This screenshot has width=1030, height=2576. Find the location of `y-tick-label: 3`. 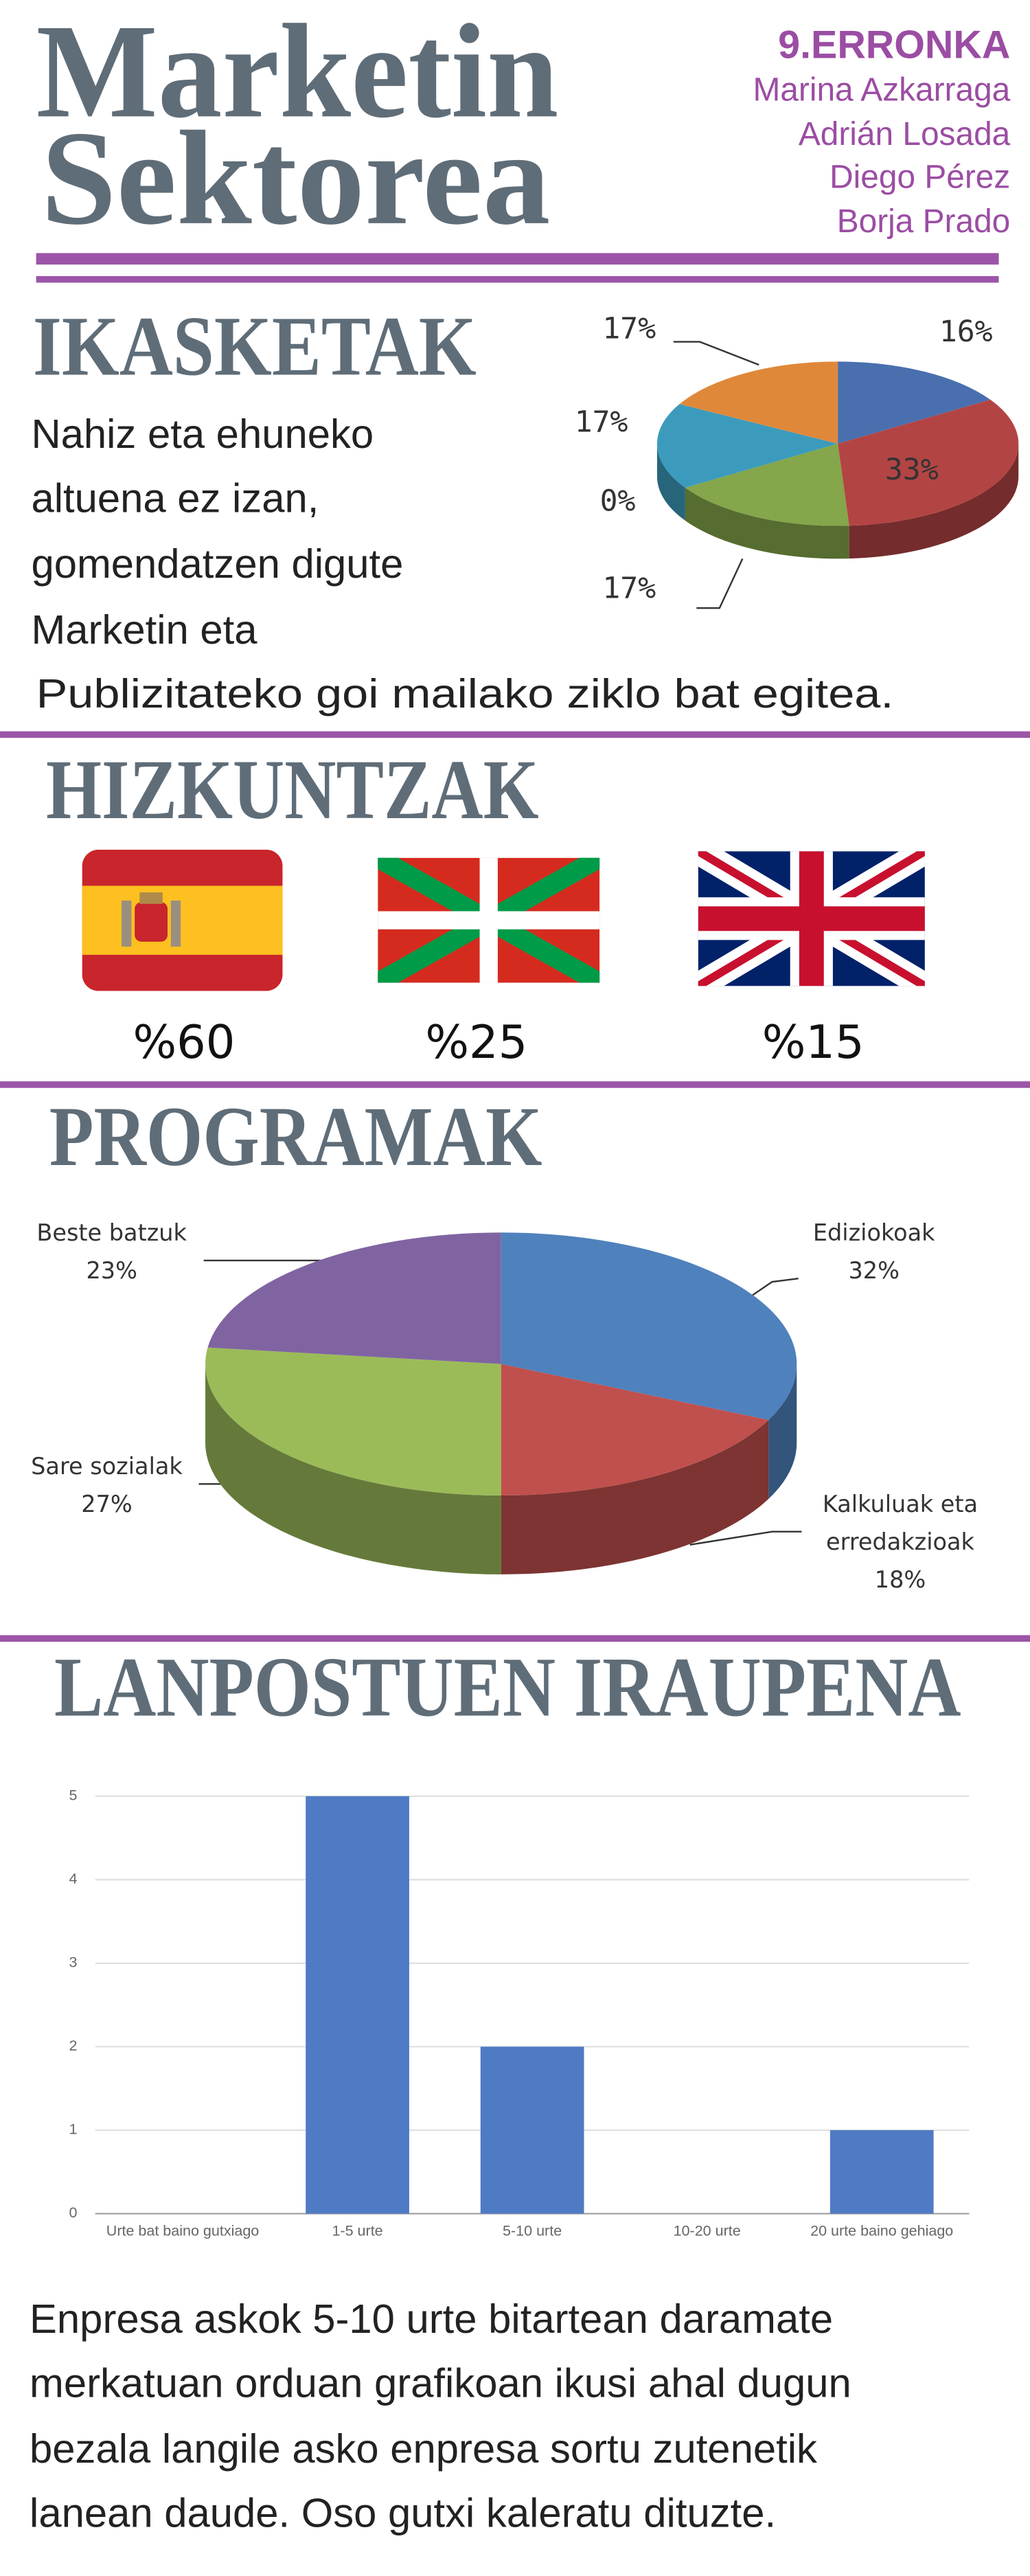

y-tick-label: 3 is located at coordinates (73, 1962).